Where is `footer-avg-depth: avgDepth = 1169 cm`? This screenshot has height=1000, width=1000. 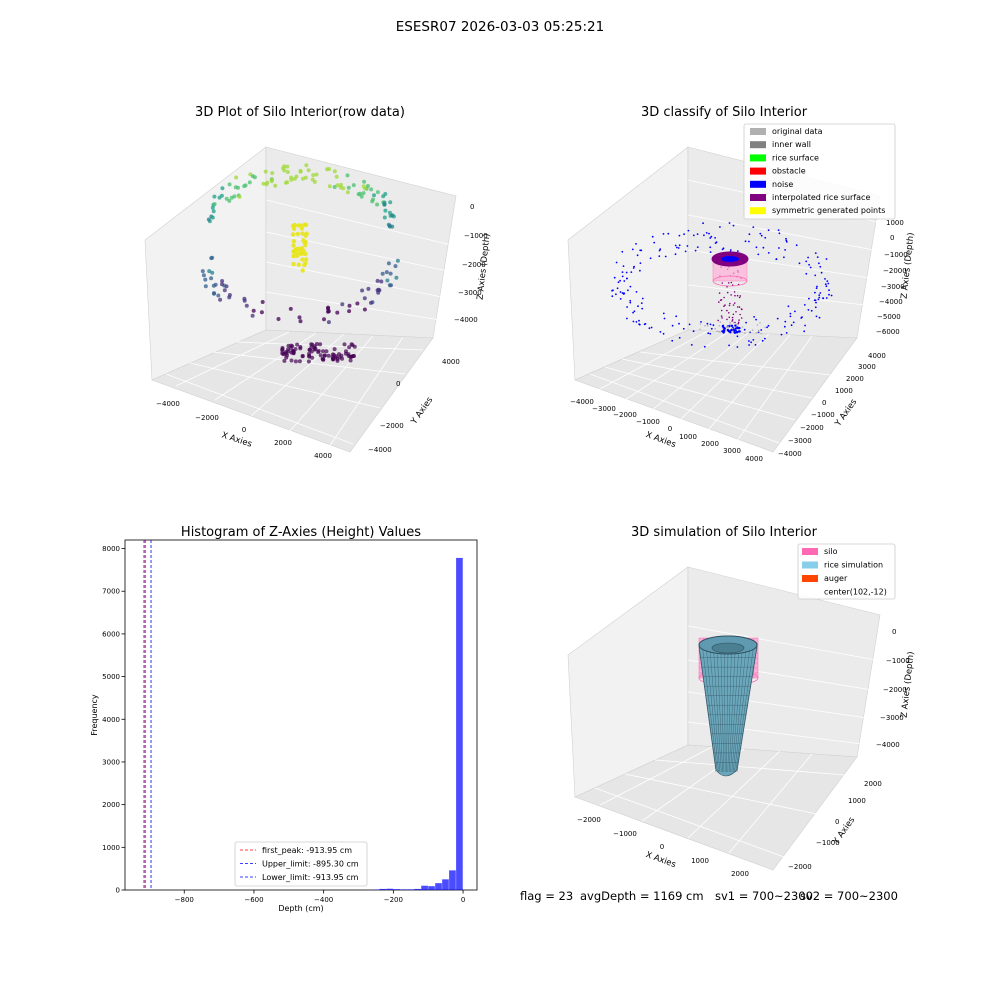
footer-avg-depth: avgDepth = 1169 cm is located at coordinates (642, 896).